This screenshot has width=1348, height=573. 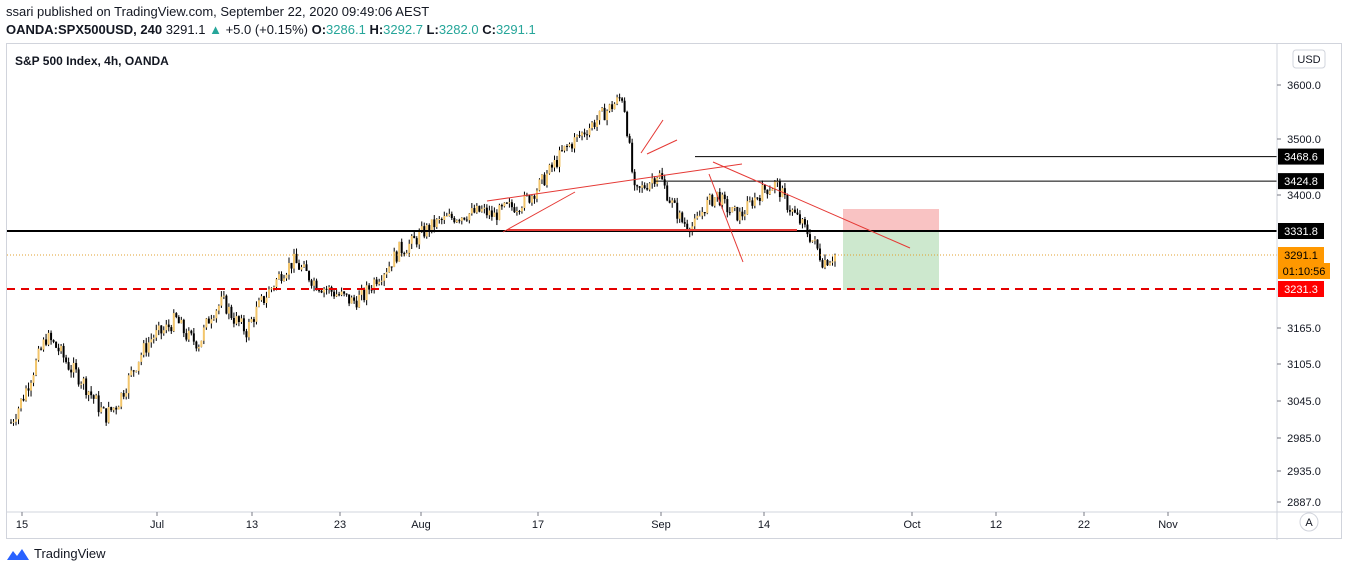 I want to click on price-label-text: 3424.8, so click(x=1301, y=182).